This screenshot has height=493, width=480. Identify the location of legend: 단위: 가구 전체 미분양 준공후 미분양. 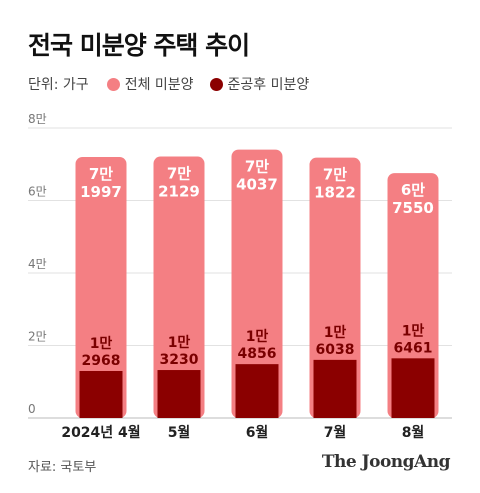
(176, 84).